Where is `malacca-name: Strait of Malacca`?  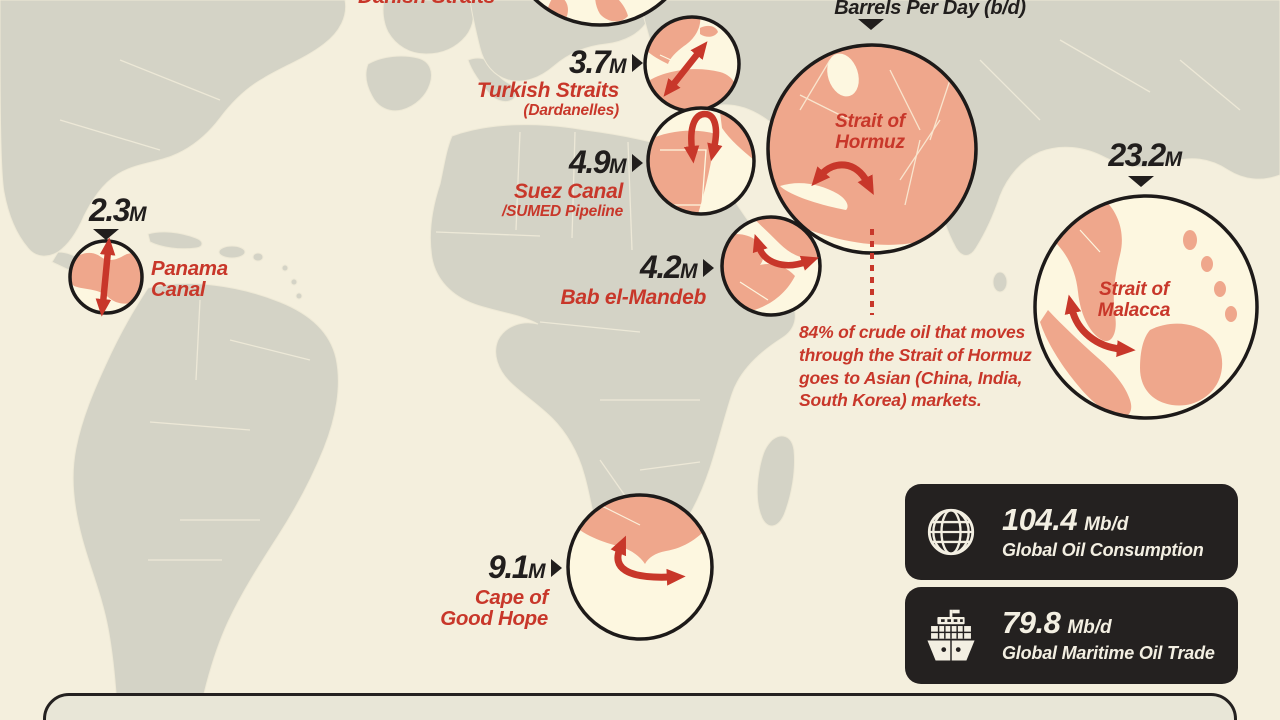
malacca-name: Strait of Malacca is located at coordinates (1134, 300).